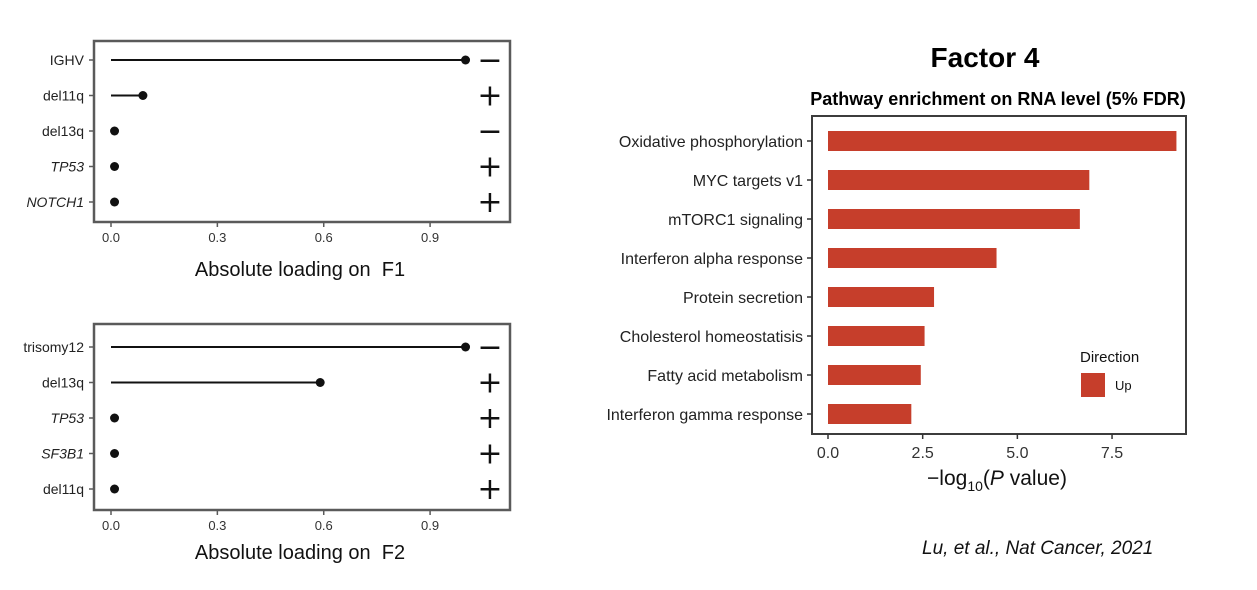  I want to click on y-tick-label: Interferon gamma response, so click(704, 415).